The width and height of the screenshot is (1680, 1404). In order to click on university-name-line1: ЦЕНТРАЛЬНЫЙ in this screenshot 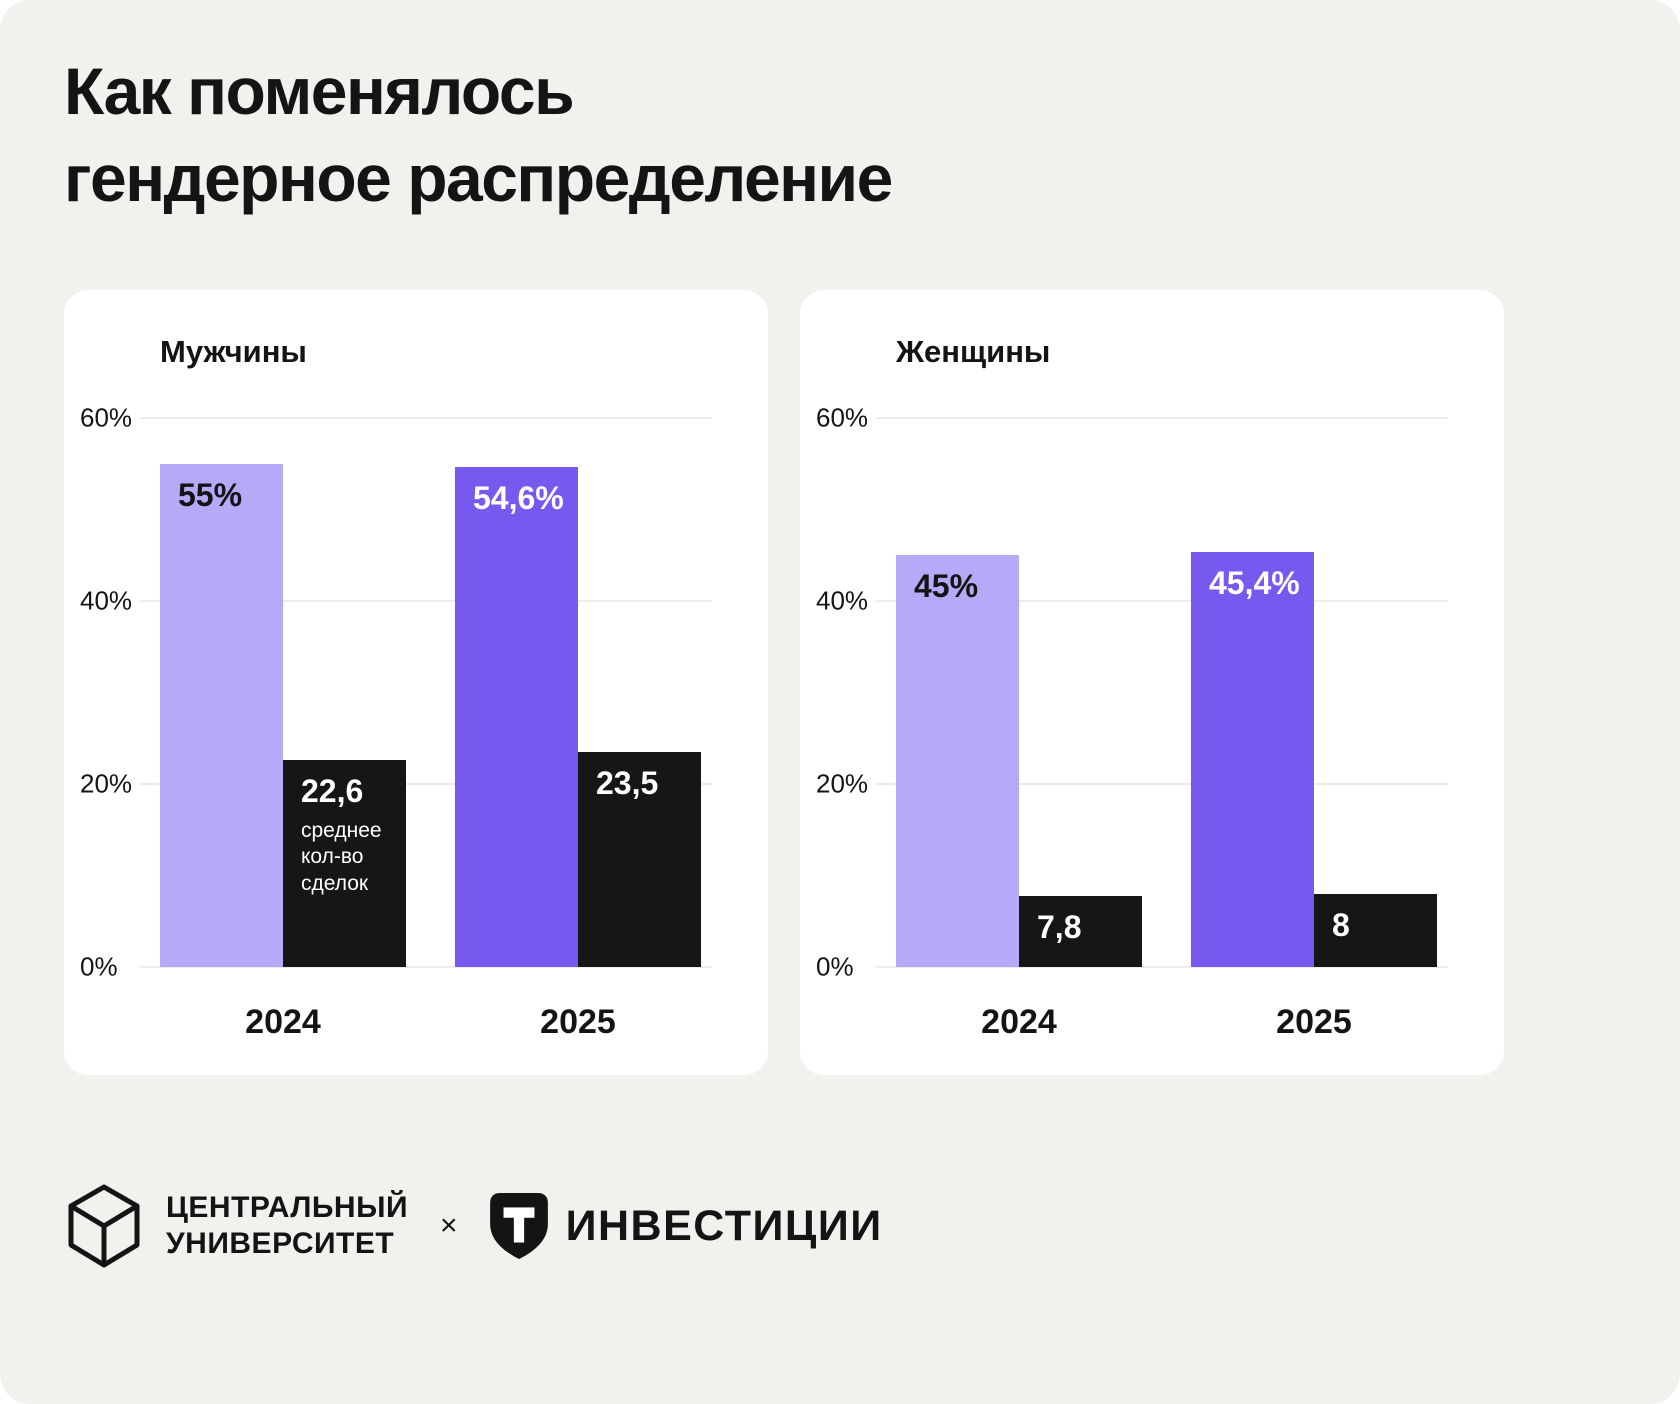, I will do `click(287, 1207)`.